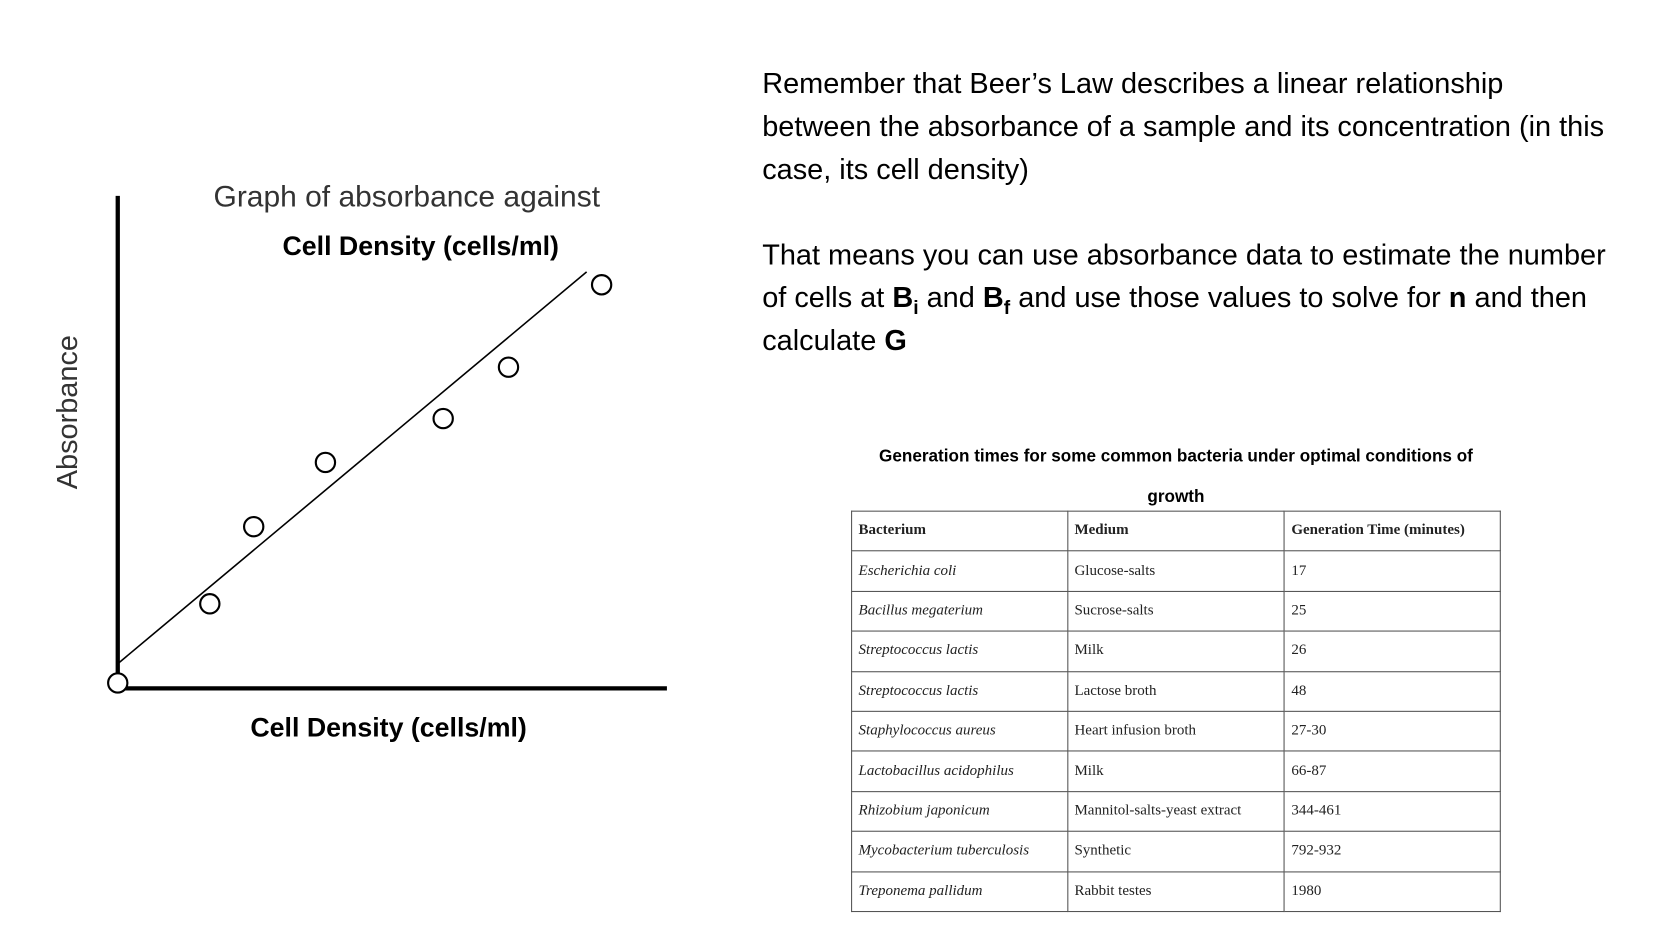 The width and height of the screenshot is (1670, 942). I want to click on table-cell: Heart infusion broth, so click(1175, 731).